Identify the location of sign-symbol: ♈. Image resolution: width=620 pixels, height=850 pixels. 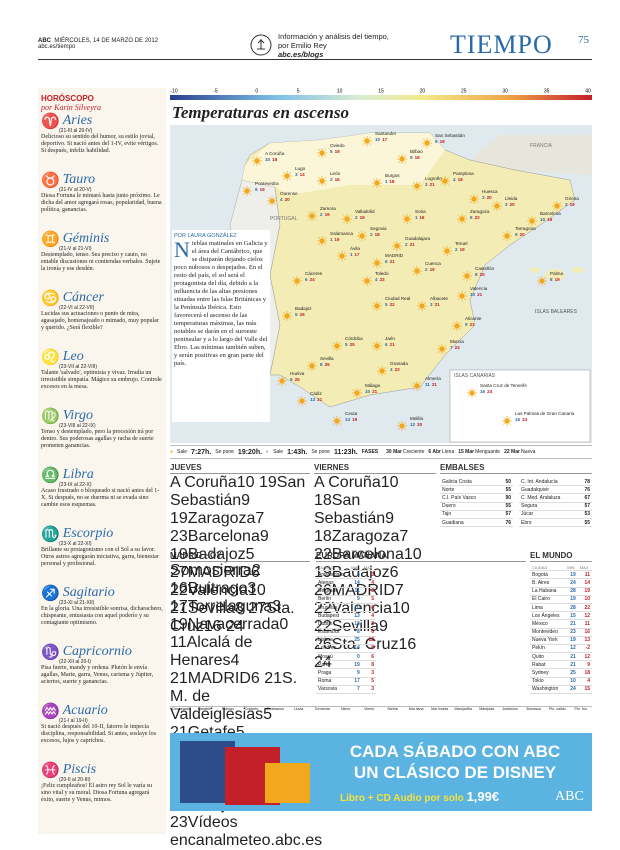
(50, 121).